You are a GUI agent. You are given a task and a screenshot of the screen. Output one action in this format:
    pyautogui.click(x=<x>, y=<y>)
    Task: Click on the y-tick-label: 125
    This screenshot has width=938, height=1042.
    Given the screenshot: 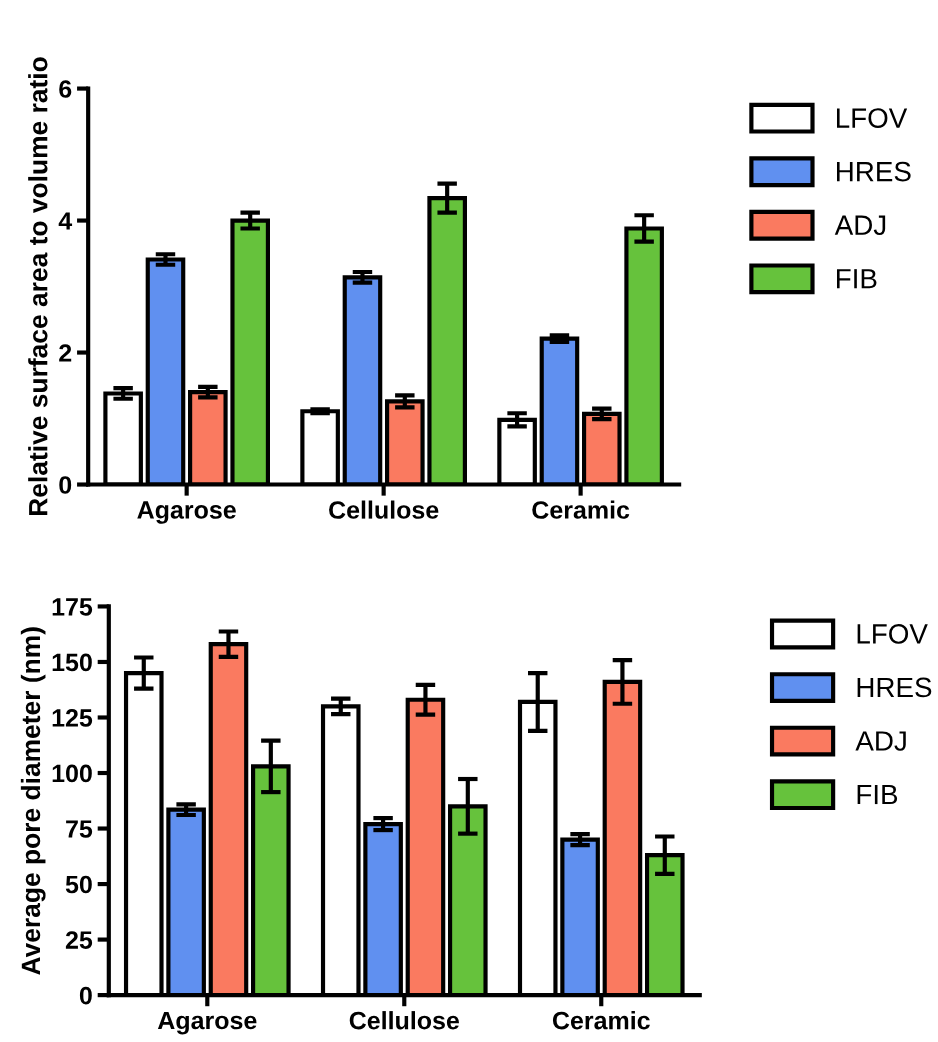 What is the action you would take?
    pyautogui.click(x=72, y=718)
    